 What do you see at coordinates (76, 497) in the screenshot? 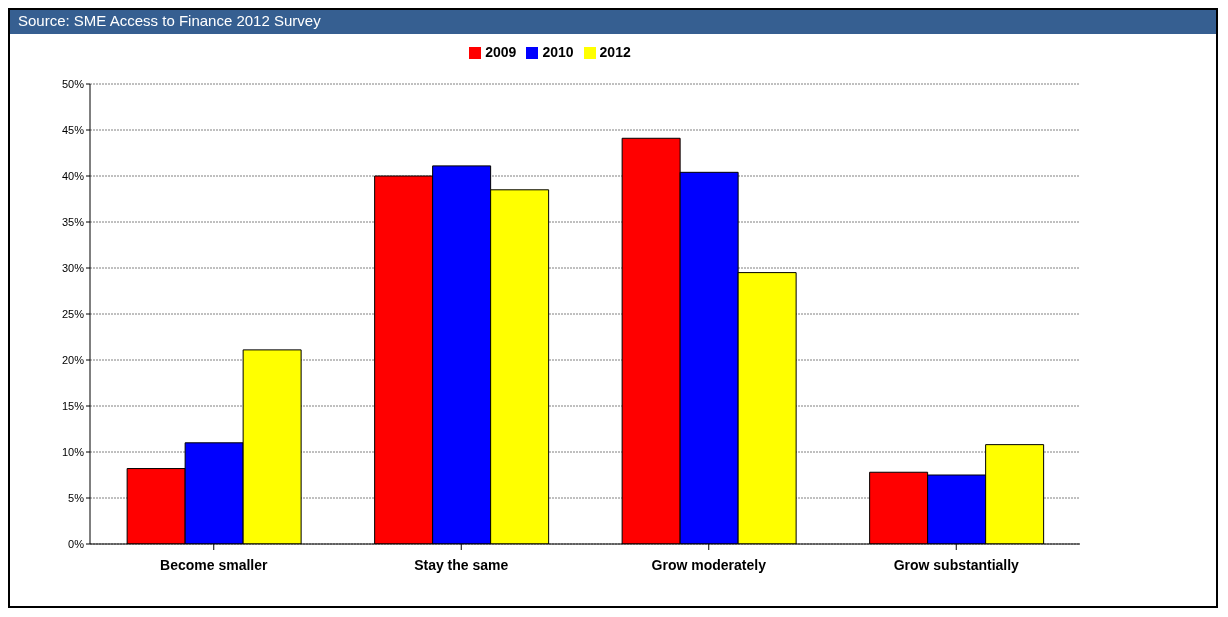
I see `y-tick-label: 5%` at bounding box center [76, 497].